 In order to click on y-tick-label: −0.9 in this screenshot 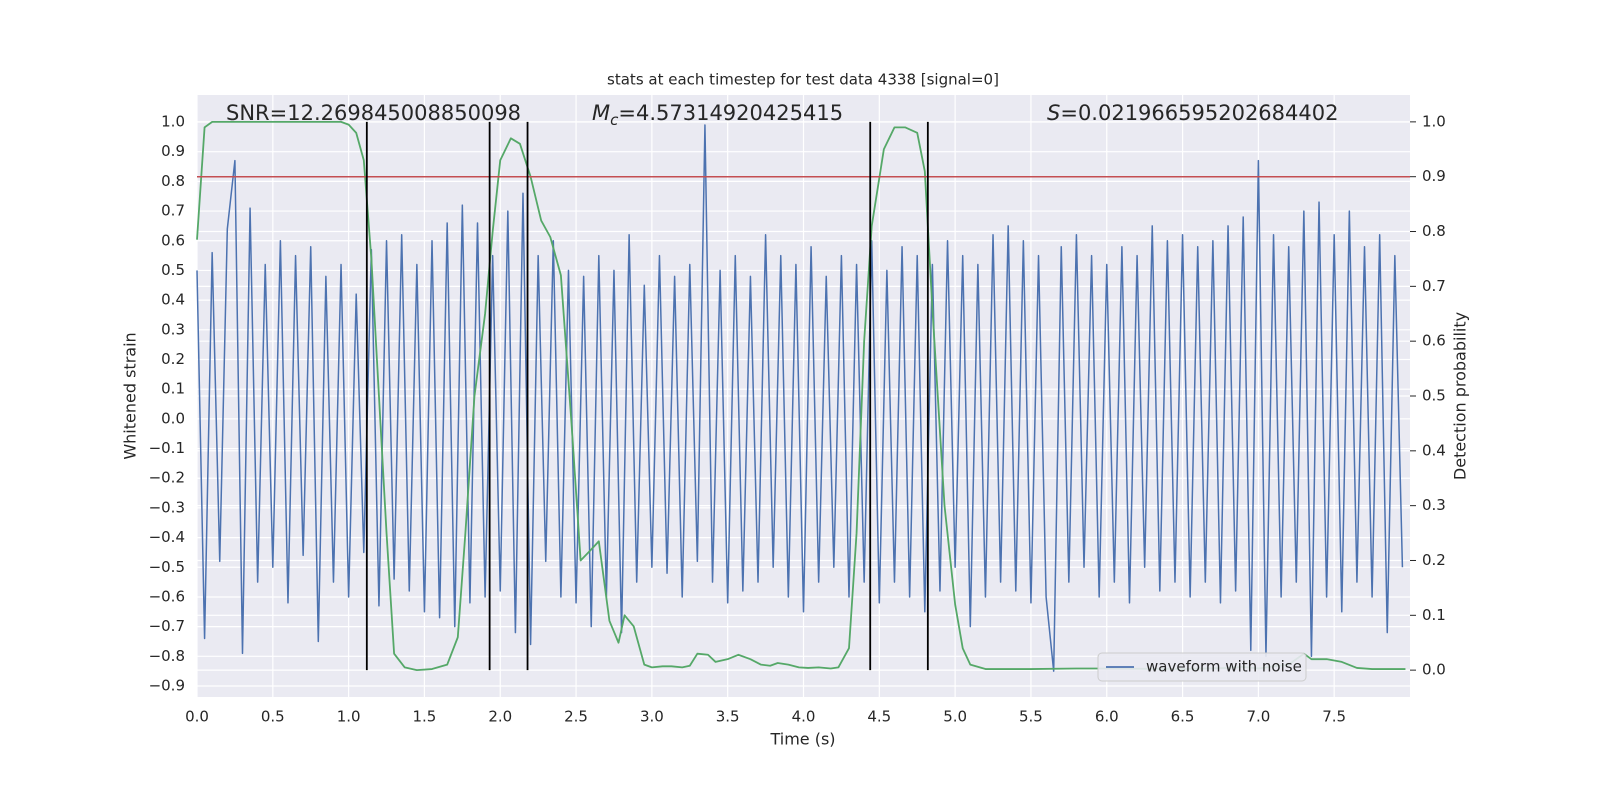, I will do `click(167, 686)`.